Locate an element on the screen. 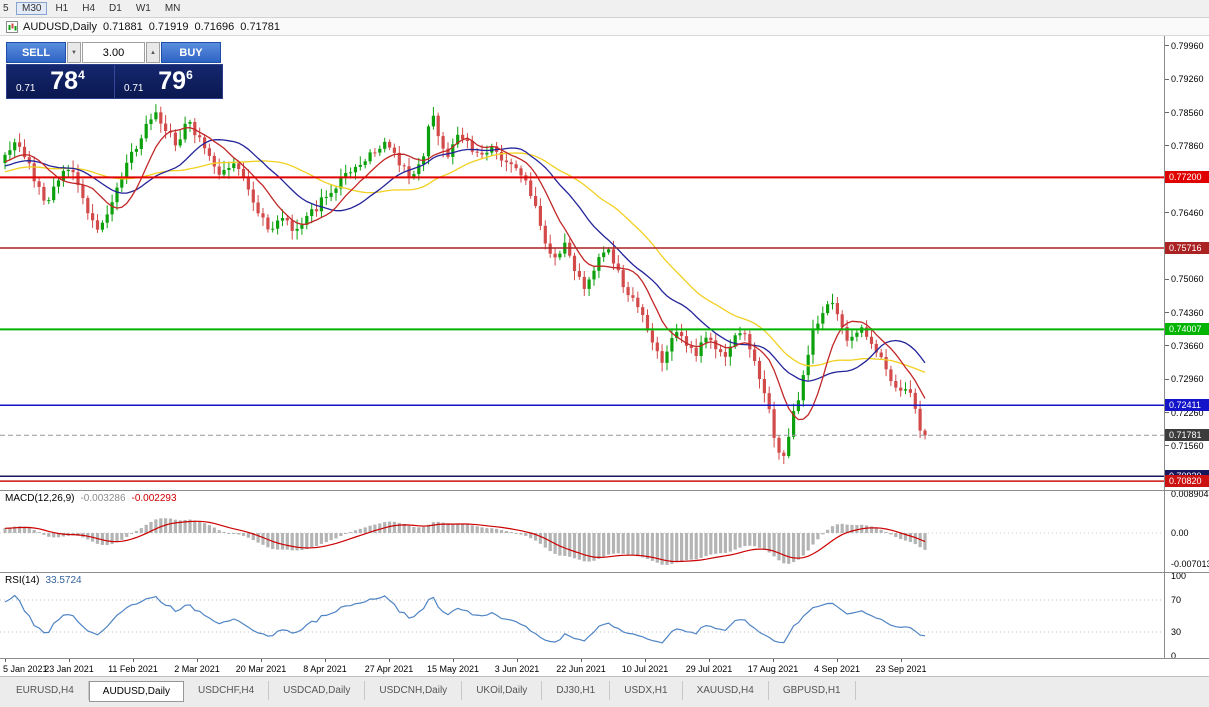 This screenshot has height=707, width=1209. ohlc-high-value: 0.71919 is located at coordinates (168, 26).